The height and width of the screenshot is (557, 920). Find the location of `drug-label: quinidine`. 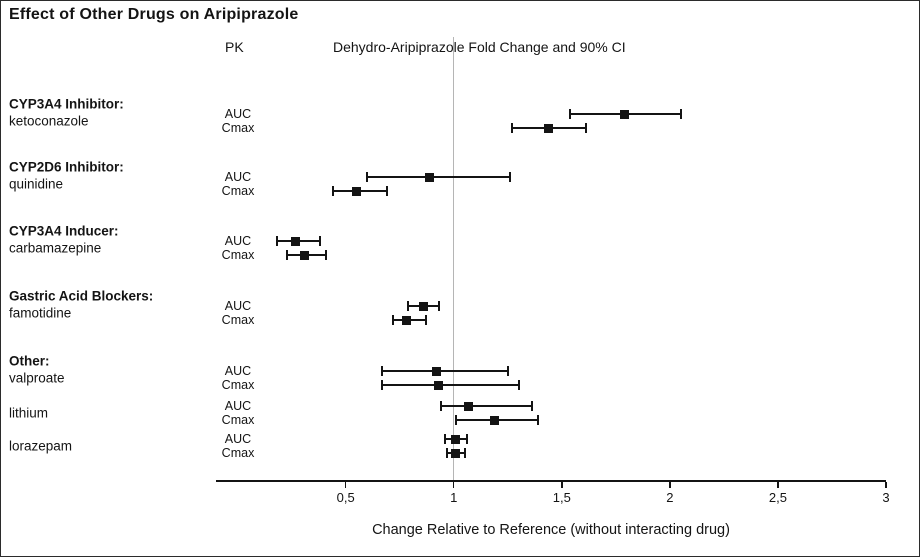

drug-label: quinidine is located at coordinates (36, 184).